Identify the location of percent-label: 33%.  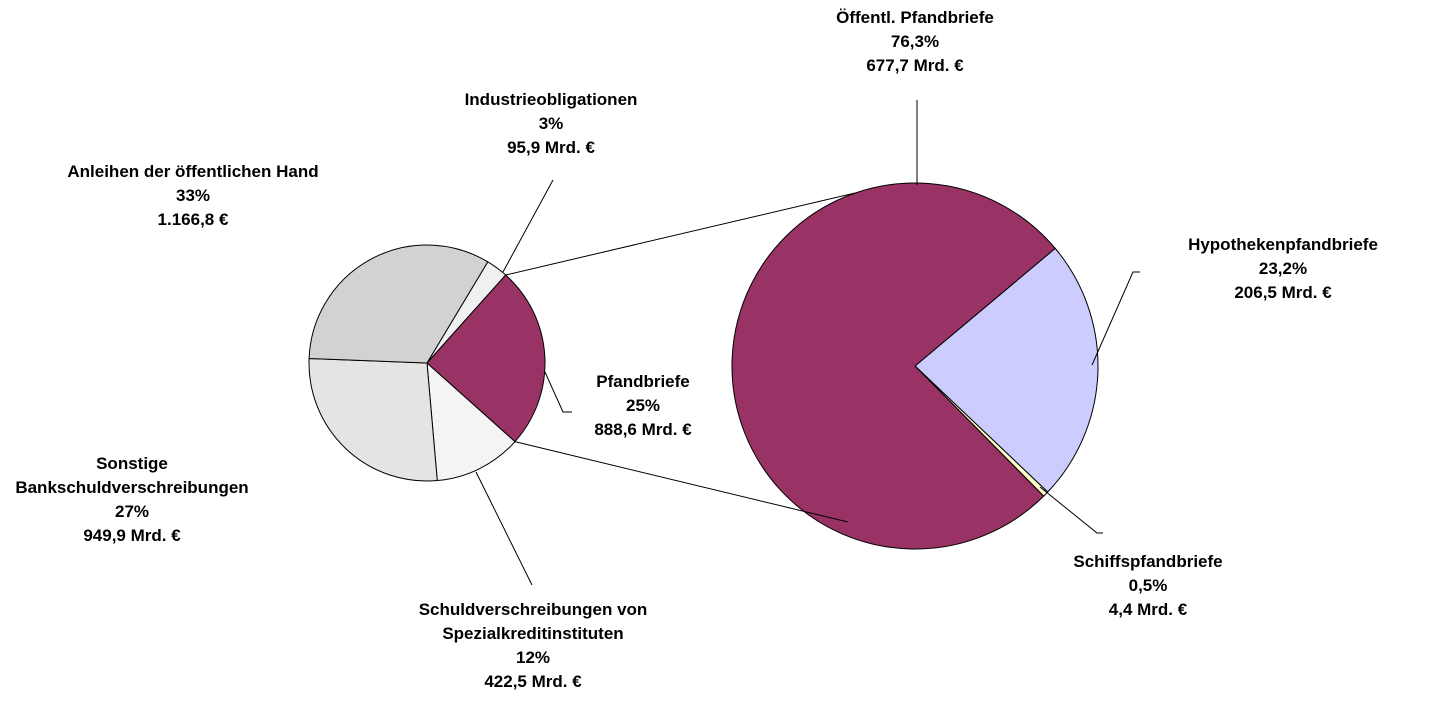
(193, 195).